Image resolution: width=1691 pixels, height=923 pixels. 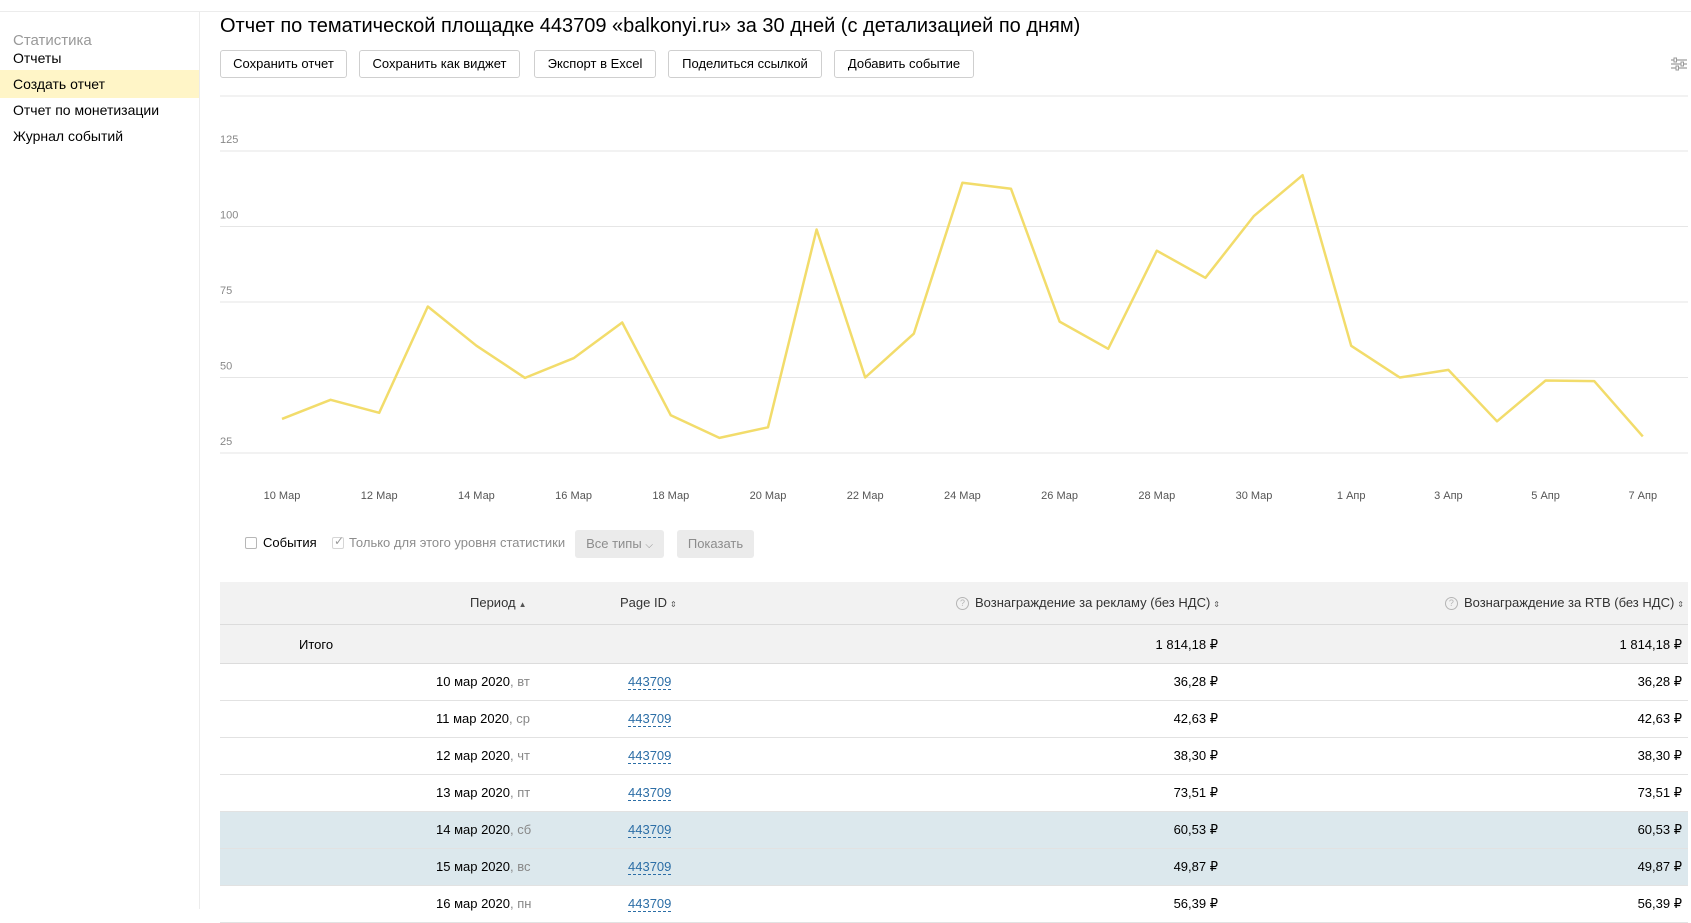 What do you see at coordinates (1187, 644) in the screenshot?
I see `total-reward-ads: 1 814,18 ₽` at bounding box center [1187, 644].